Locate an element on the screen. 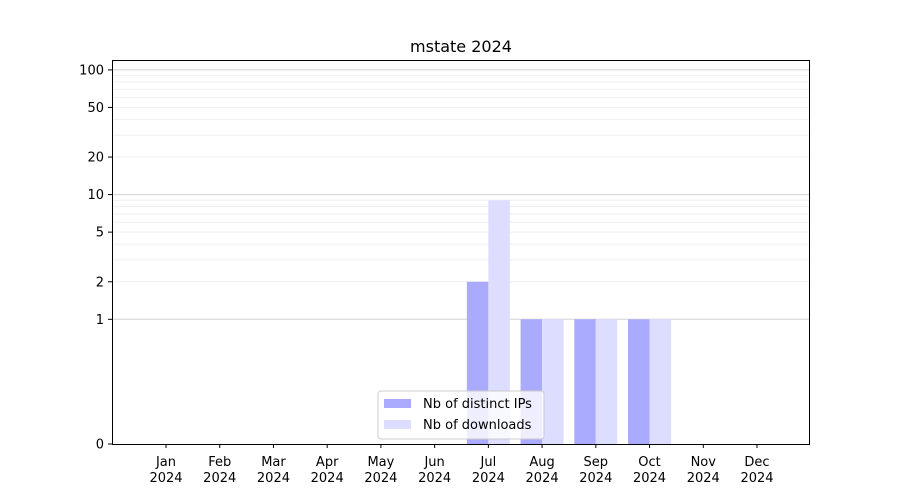 The width and height of the screenshot is (900, 500). x-tick-label-month: Jun is located at coordinates (433, 462).